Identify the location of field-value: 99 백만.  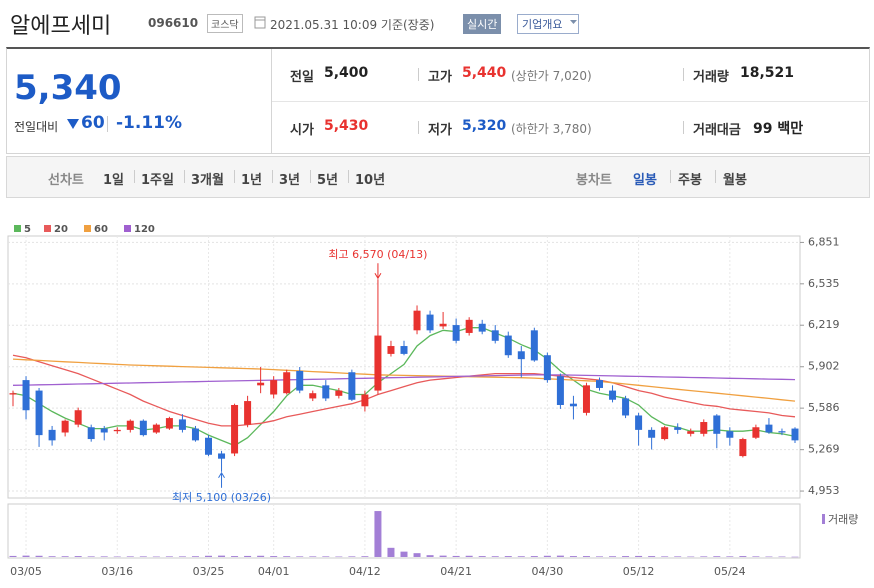
(778, 129).